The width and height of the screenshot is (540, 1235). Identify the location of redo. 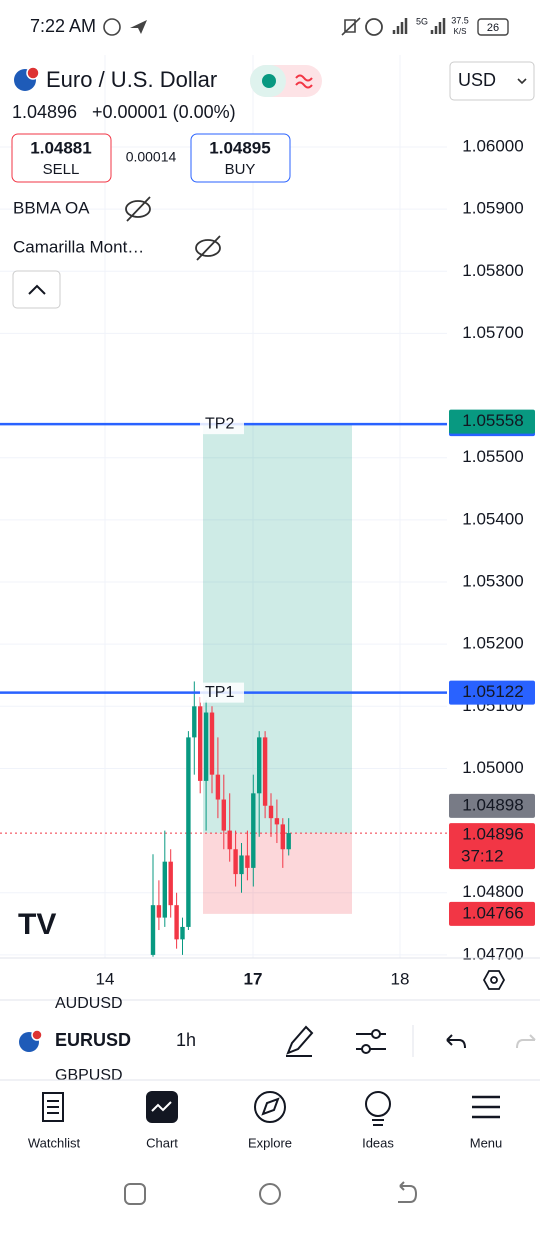
(526, 1041).